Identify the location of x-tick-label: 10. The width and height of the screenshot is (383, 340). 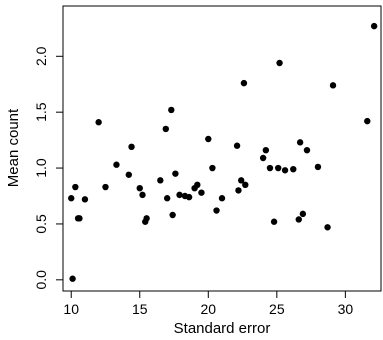
(71, 309).